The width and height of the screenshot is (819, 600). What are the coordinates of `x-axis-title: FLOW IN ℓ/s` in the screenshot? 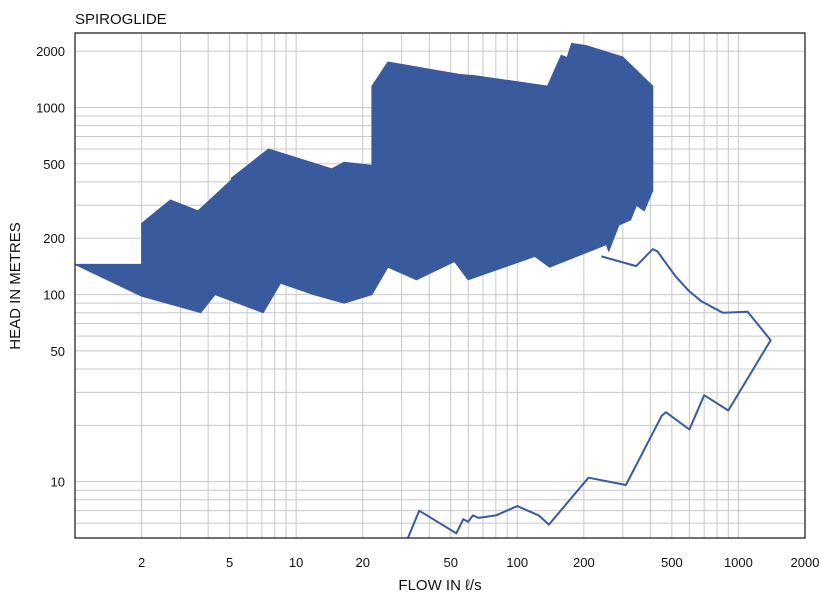 It's located at (439, 585).